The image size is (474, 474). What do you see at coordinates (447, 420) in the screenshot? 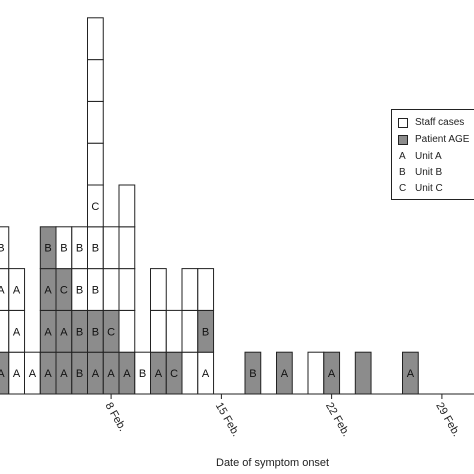
I see `x-tick-label: 29 Feb.` at bounding box center [447, 420].